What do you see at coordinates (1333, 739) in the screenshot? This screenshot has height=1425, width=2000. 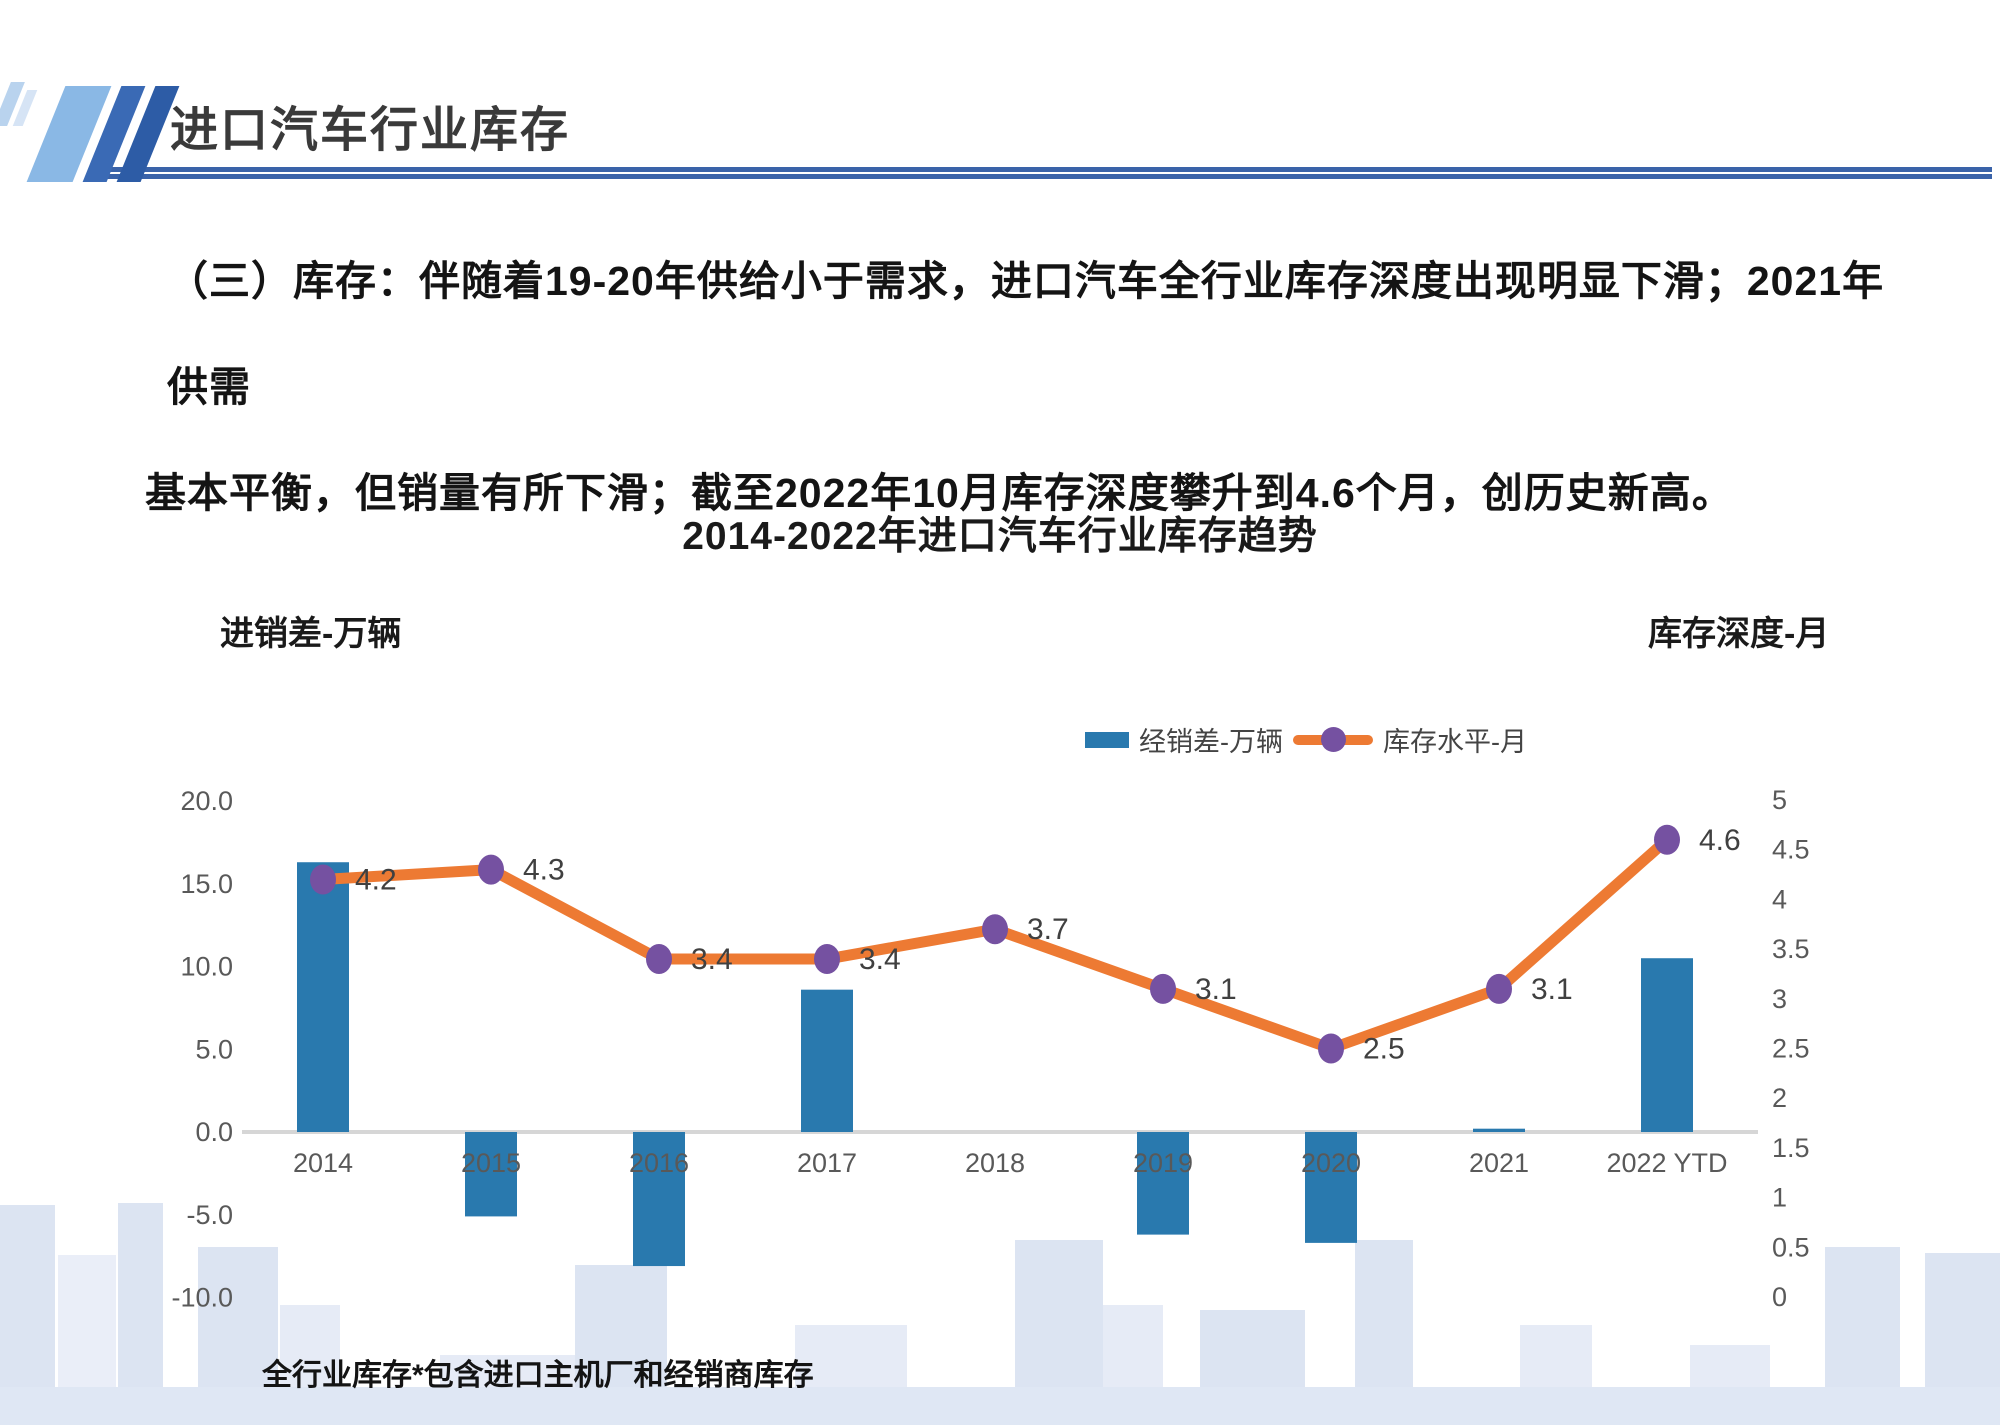 I see `legend-line-swatch-icon` at bounding box center [1333, 739].